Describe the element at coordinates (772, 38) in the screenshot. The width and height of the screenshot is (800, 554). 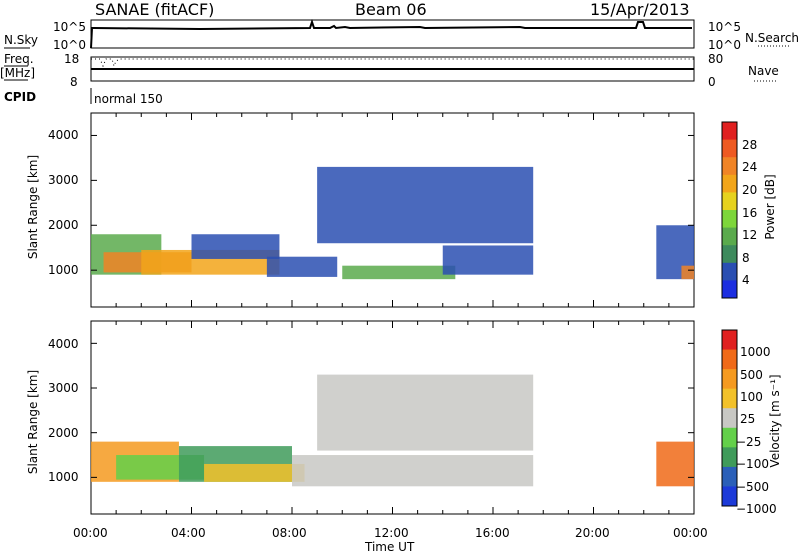
I see `n-search-label: N.Search` at that location.